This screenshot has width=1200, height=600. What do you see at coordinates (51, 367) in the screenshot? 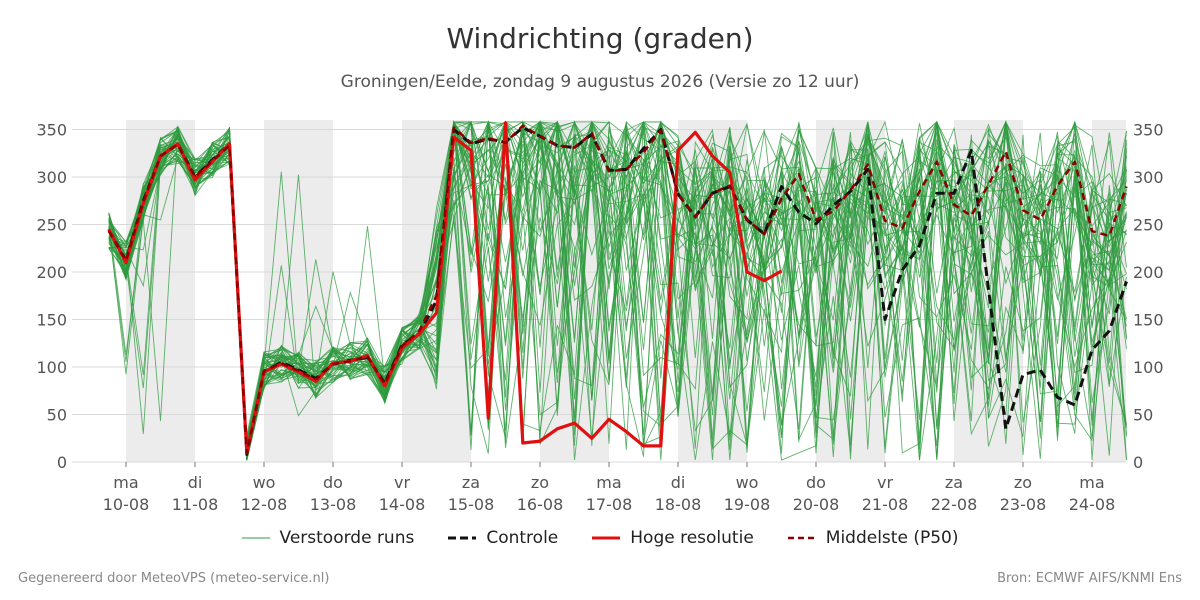
I see `y-tick-label-left: 100` at bounding box center [51, 367].